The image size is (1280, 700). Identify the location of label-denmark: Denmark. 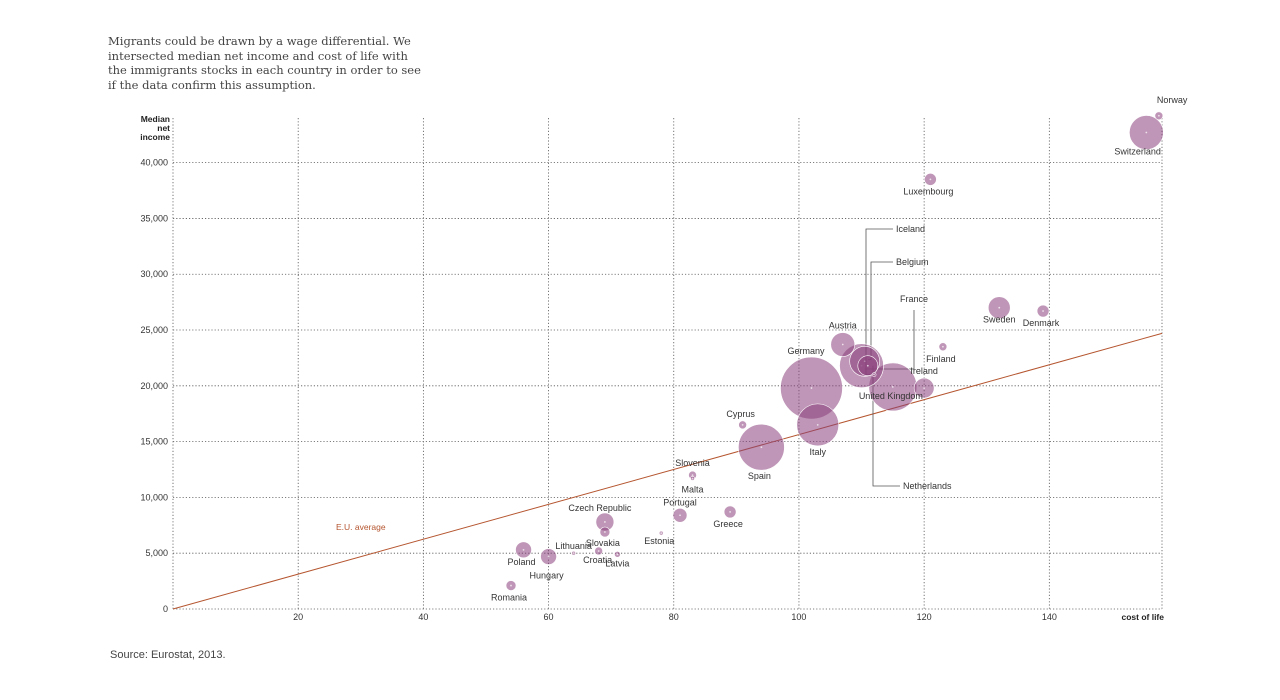
(1041, 323).